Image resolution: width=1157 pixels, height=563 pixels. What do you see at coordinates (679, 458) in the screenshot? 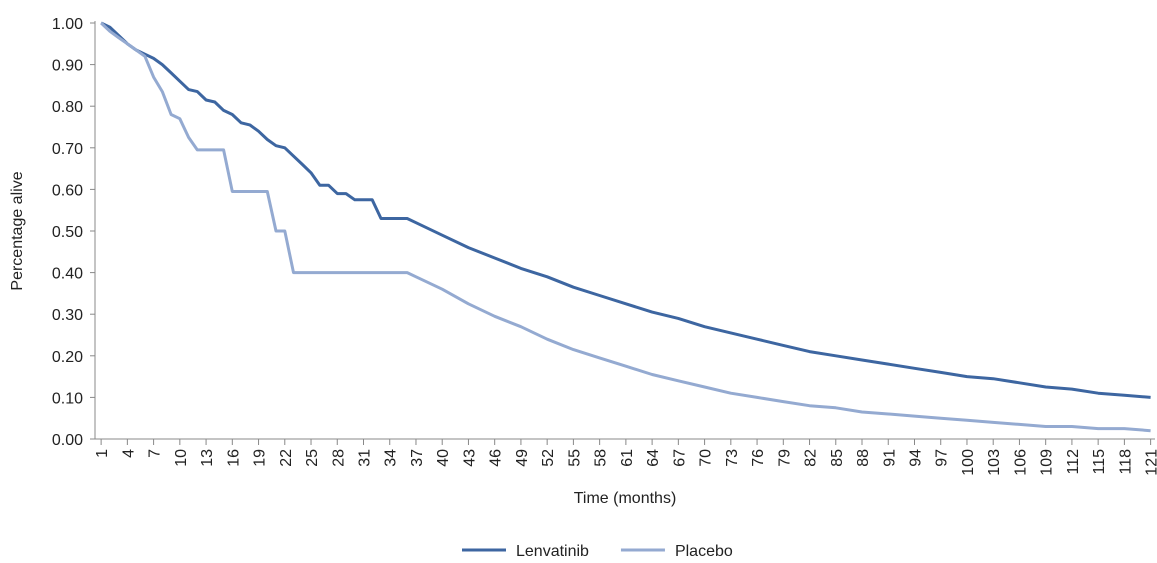
I see `x-tick-label: 67` at bounding box center [679, 458].